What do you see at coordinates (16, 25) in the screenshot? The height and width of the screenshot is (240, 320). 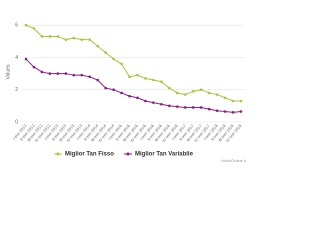 I see `y-tick-label: 6` at bounding box center [16, 25].